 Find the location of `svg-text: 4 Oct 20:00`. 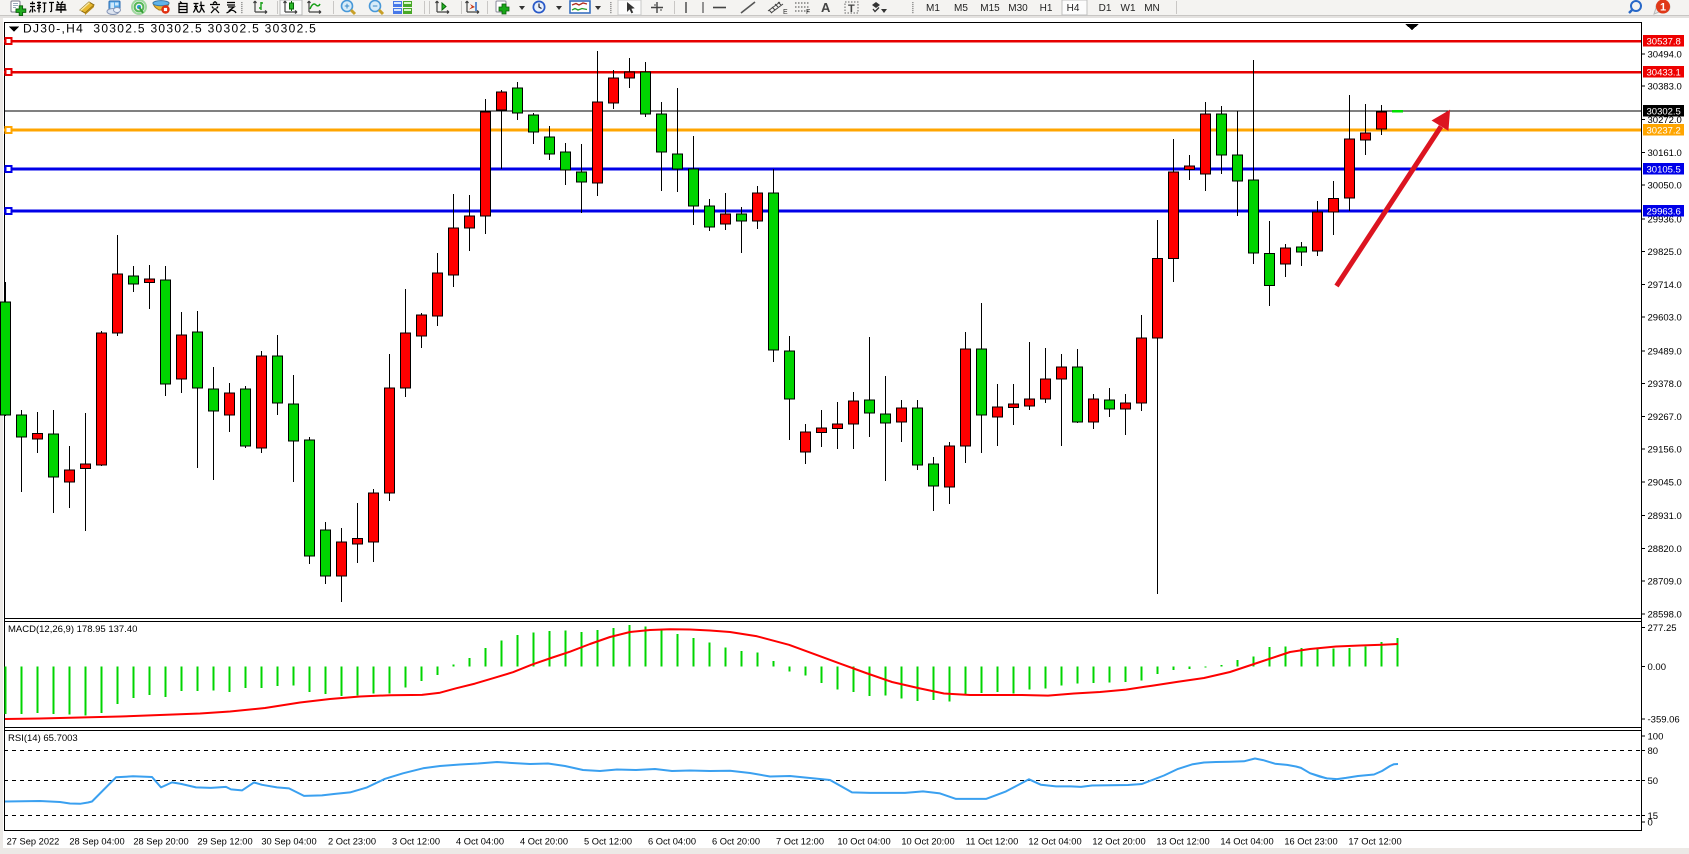

svg-text: 4 Oct 20:00 is located at coordinates (544, 842).